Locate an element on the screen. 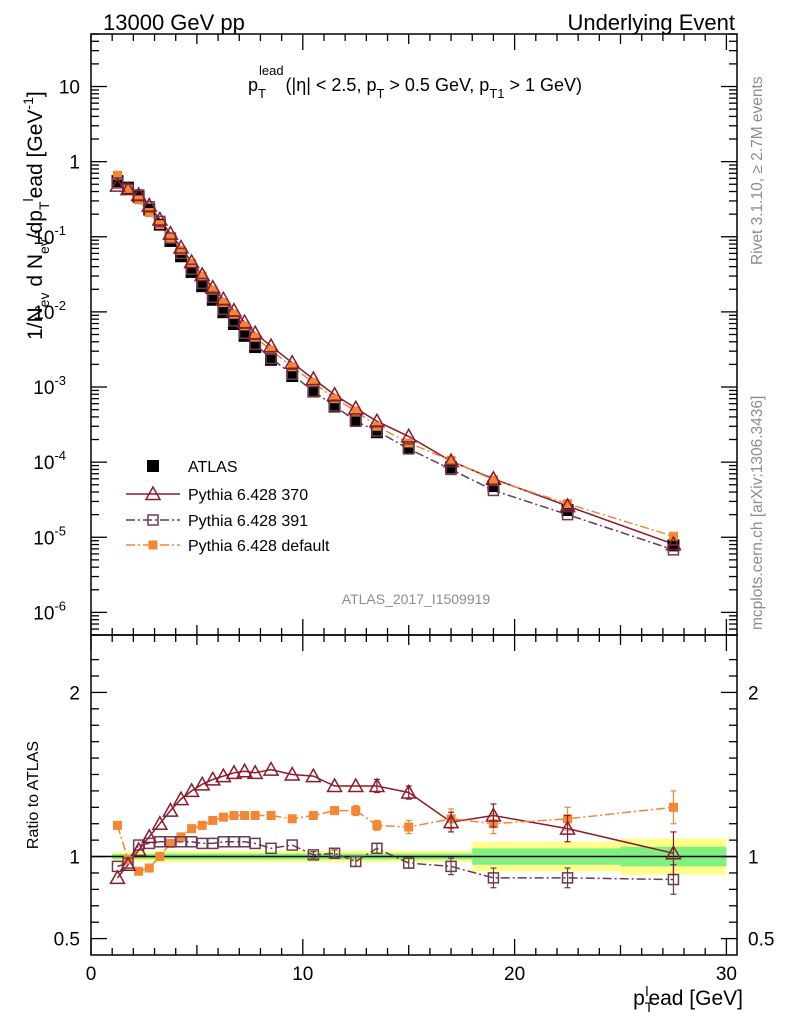 The height and width of the screenshot is (1024, 786). title-sup: lead is located at coordinates (271, 70).